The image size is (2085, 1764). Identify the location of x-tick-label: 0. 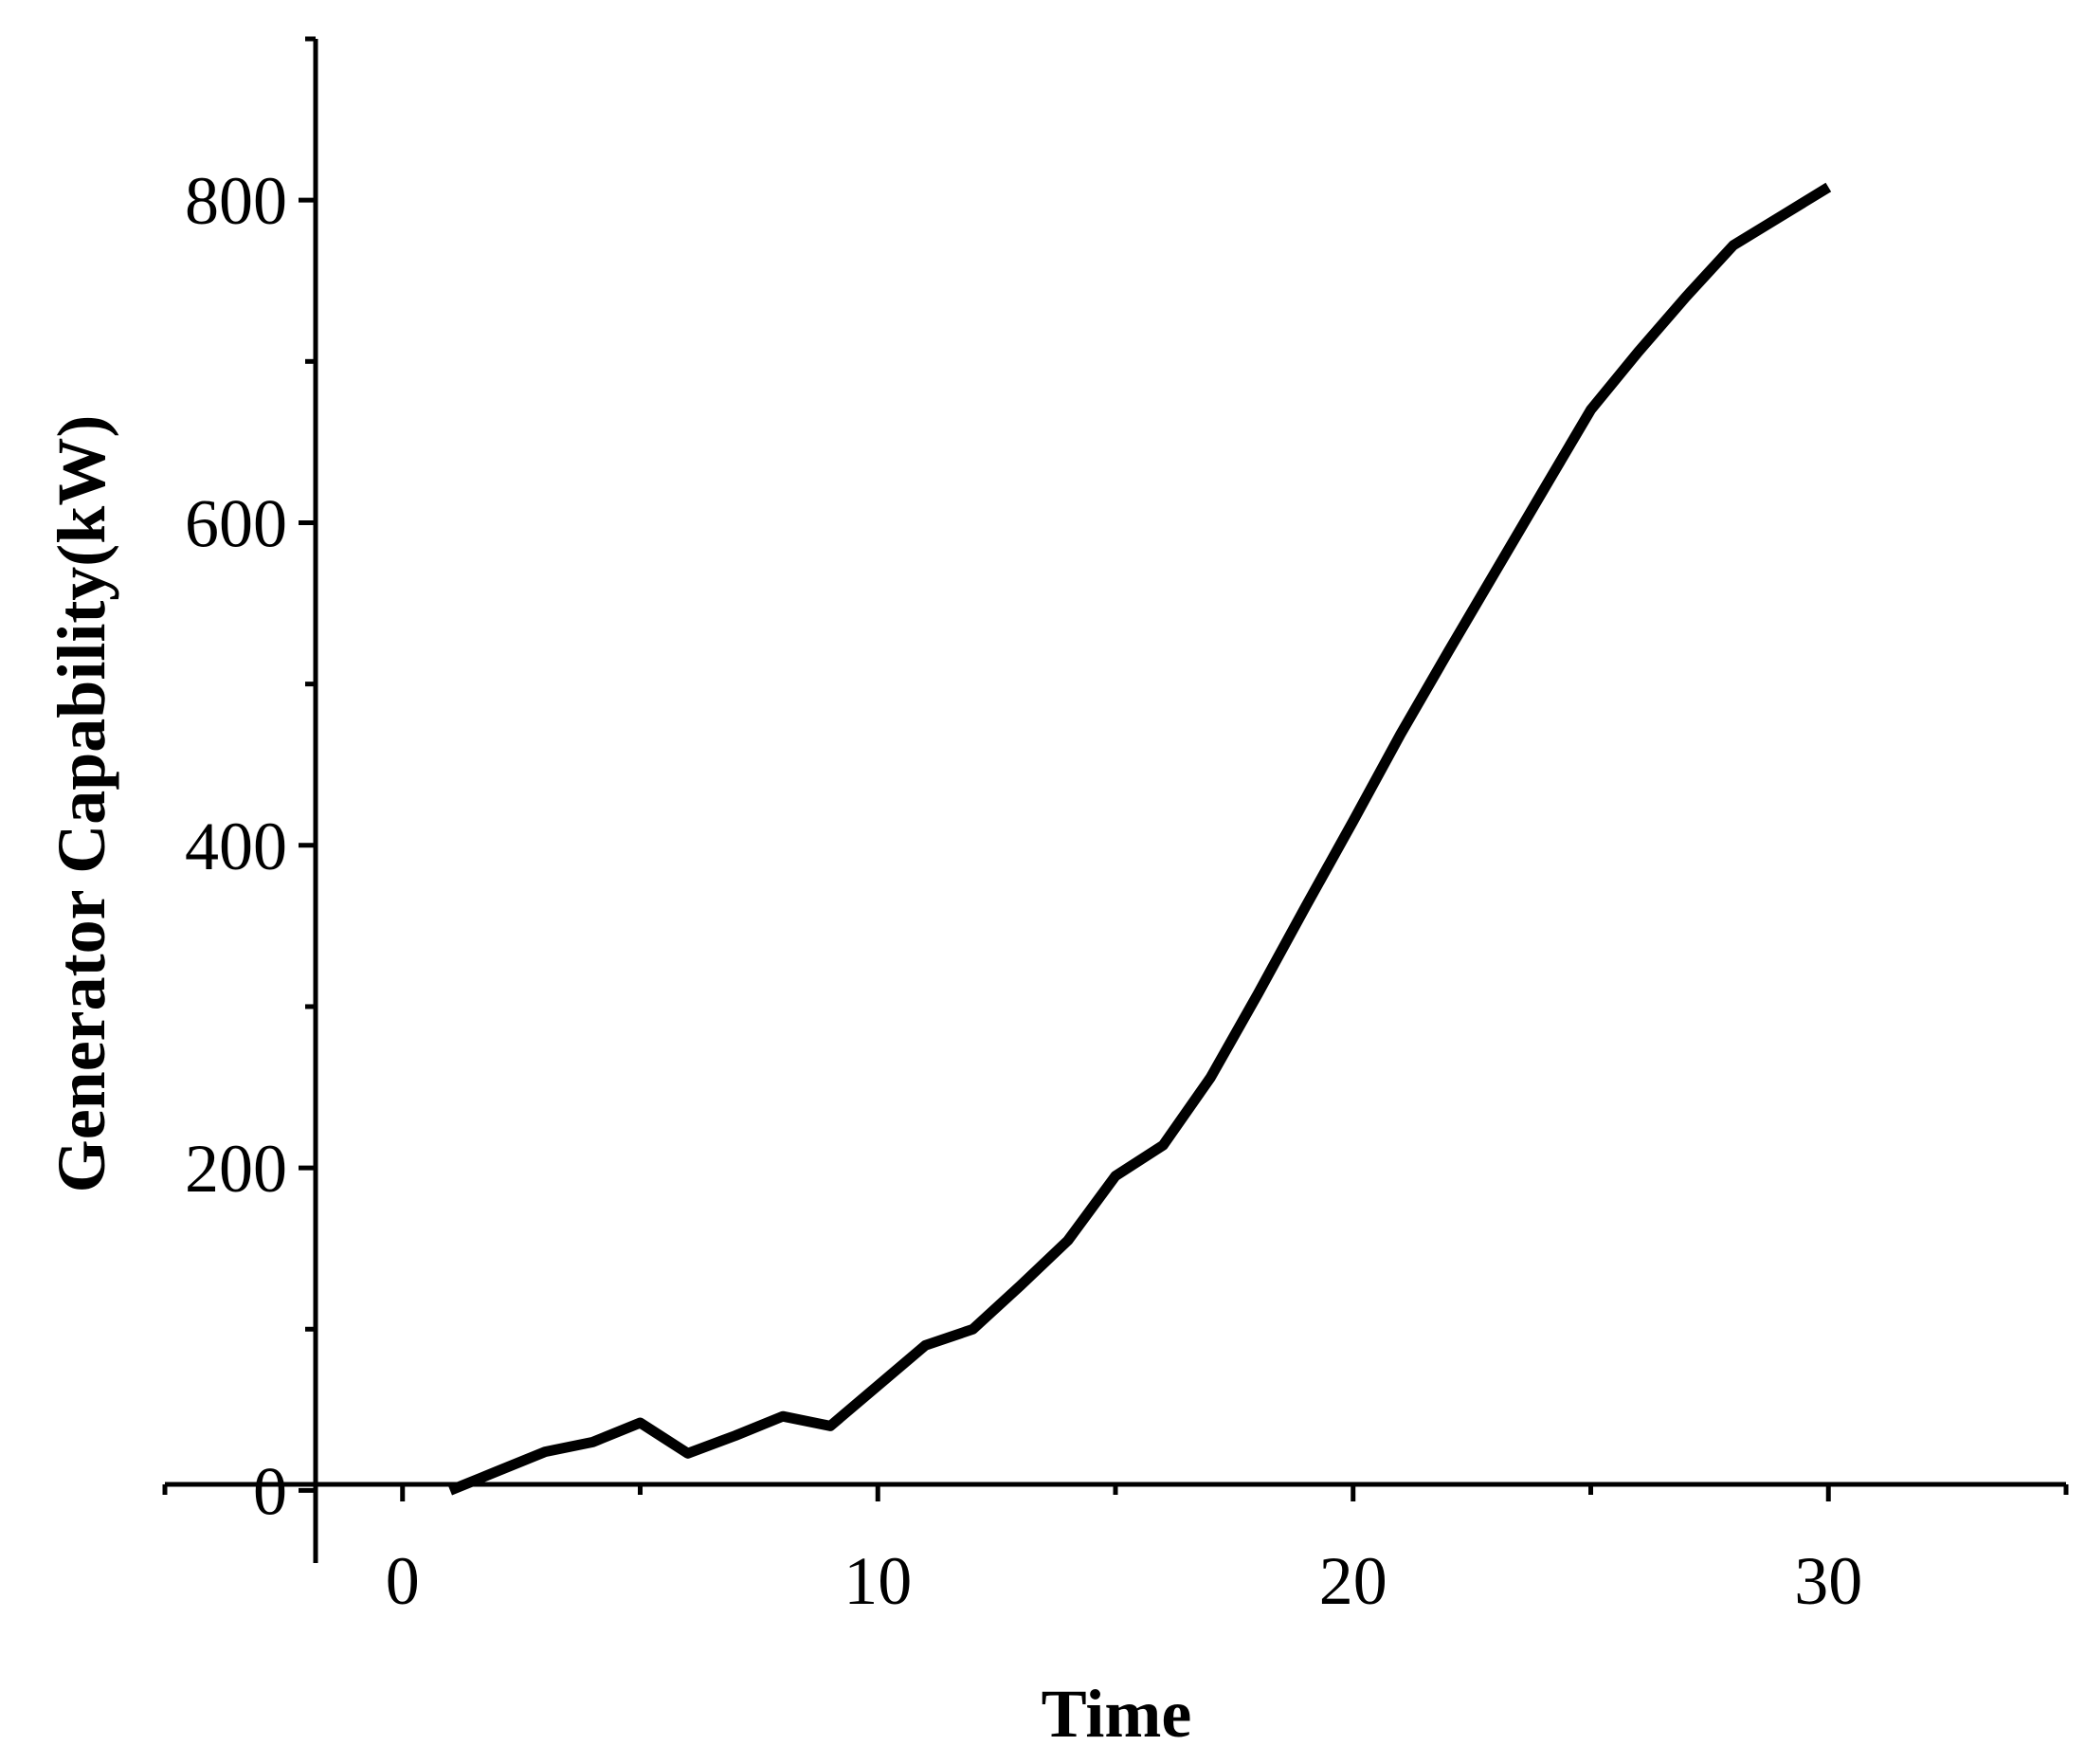
(403, 1581).